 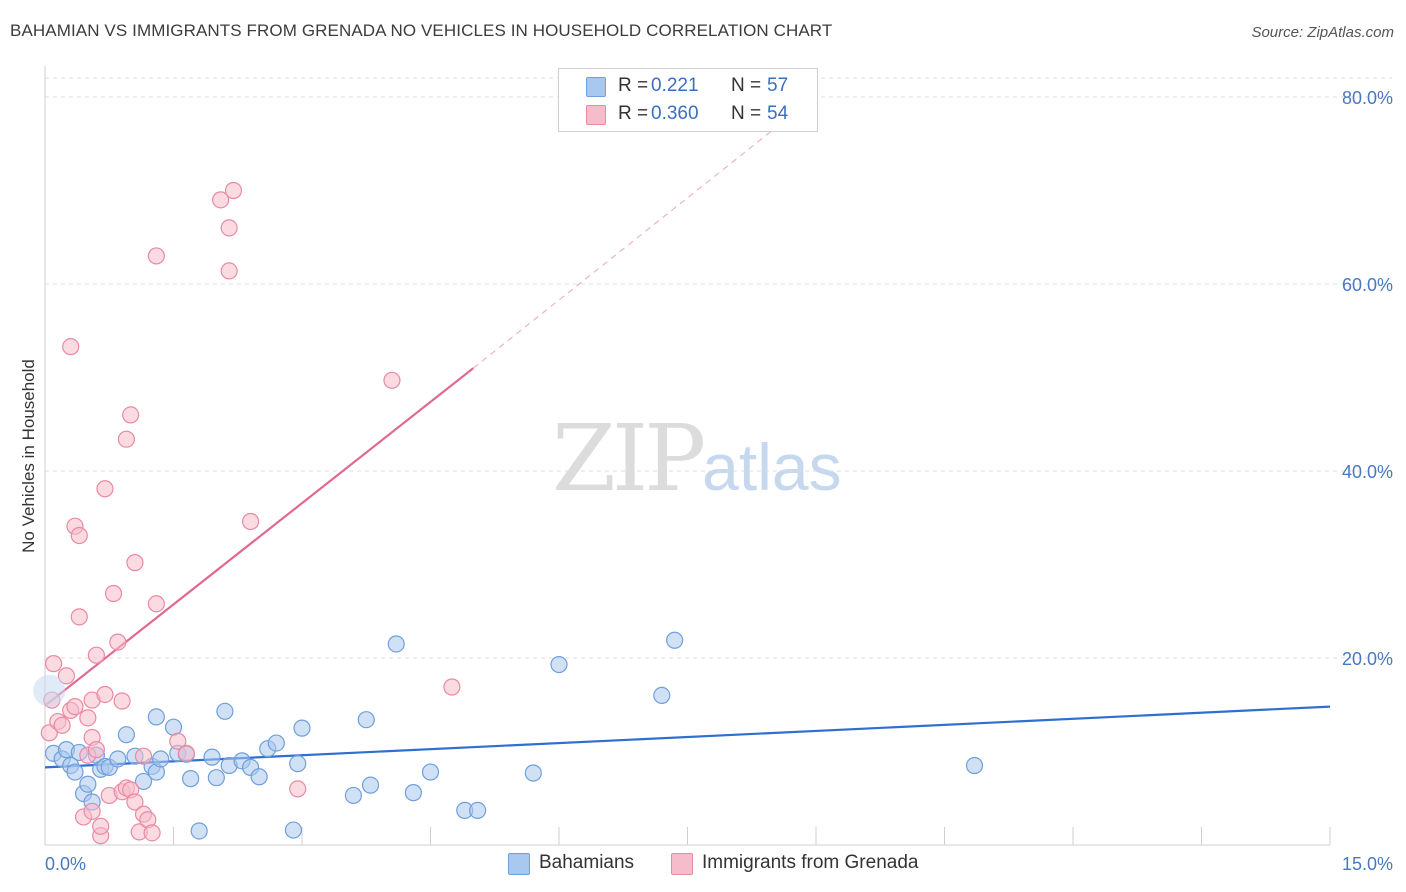 What do you see at coordinates (772, 467) in the screenshot?
I see `watermark-atlas: atlas` at bounding box center [772, 467].